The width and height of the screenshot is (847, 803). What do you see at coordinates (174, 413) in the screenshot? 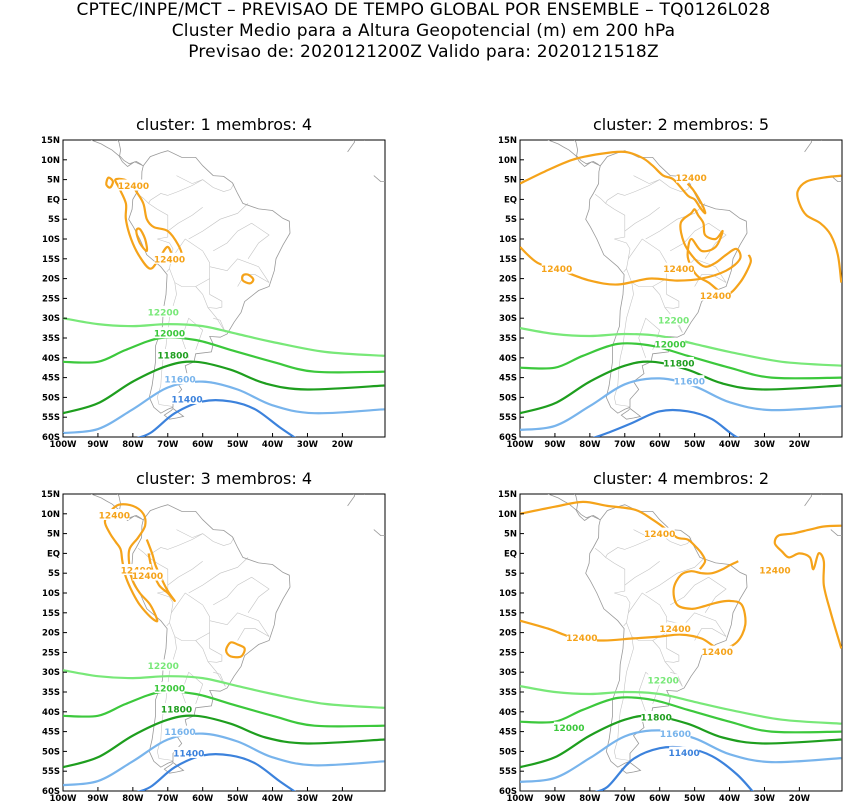
I see `tierra-del-fuego-coastline` at bounding box center [174, 413].